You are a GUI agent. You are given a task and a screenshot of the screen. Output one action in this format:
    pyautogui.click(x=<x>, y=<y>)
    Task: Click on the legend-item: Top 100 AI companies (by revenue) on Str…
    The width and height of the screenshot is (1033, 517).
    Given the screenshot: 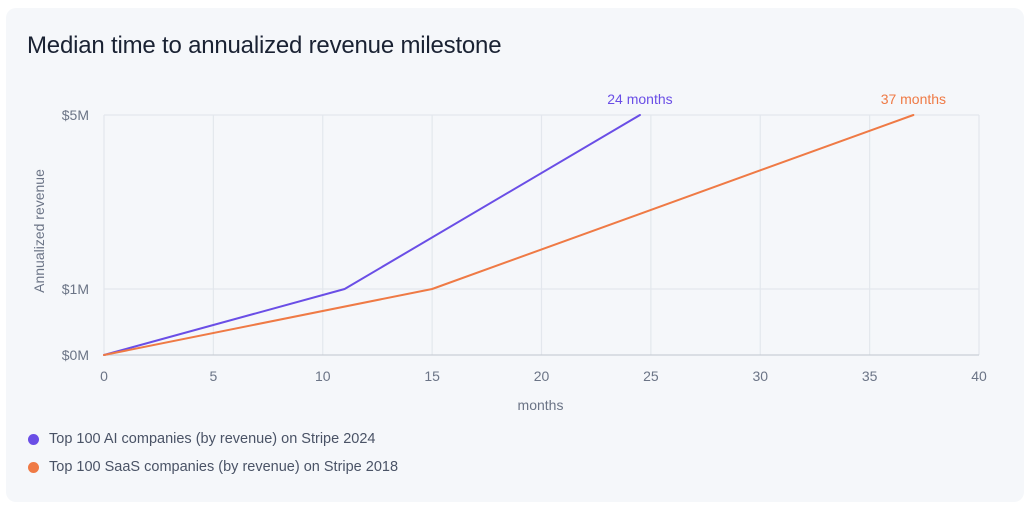 What is the action you would take?
    pyautogui.click(x=213, y=439)
    